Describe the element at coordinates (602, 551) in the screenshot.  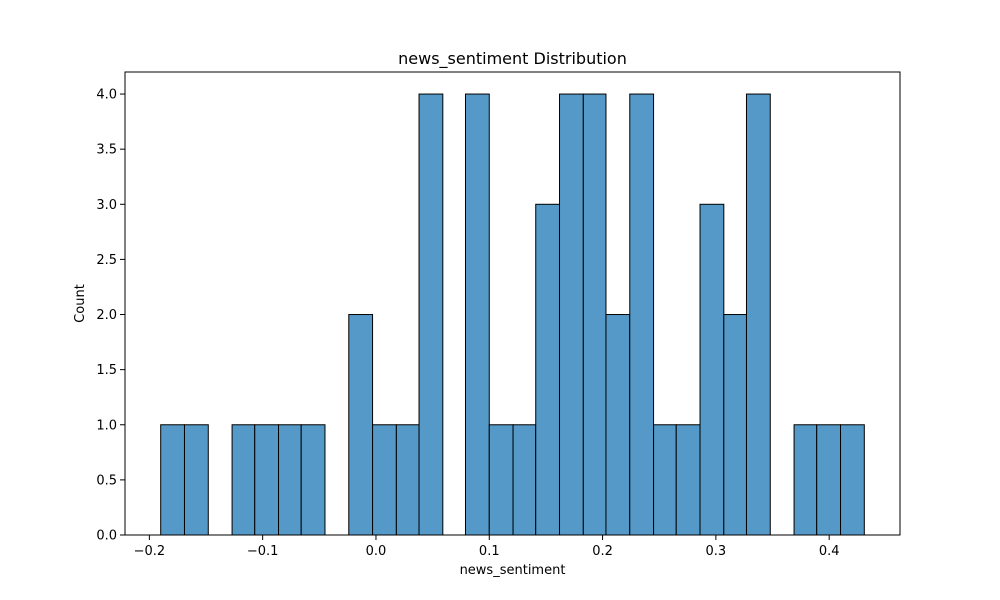
I see `x-tick-label: 0.2` at that location.